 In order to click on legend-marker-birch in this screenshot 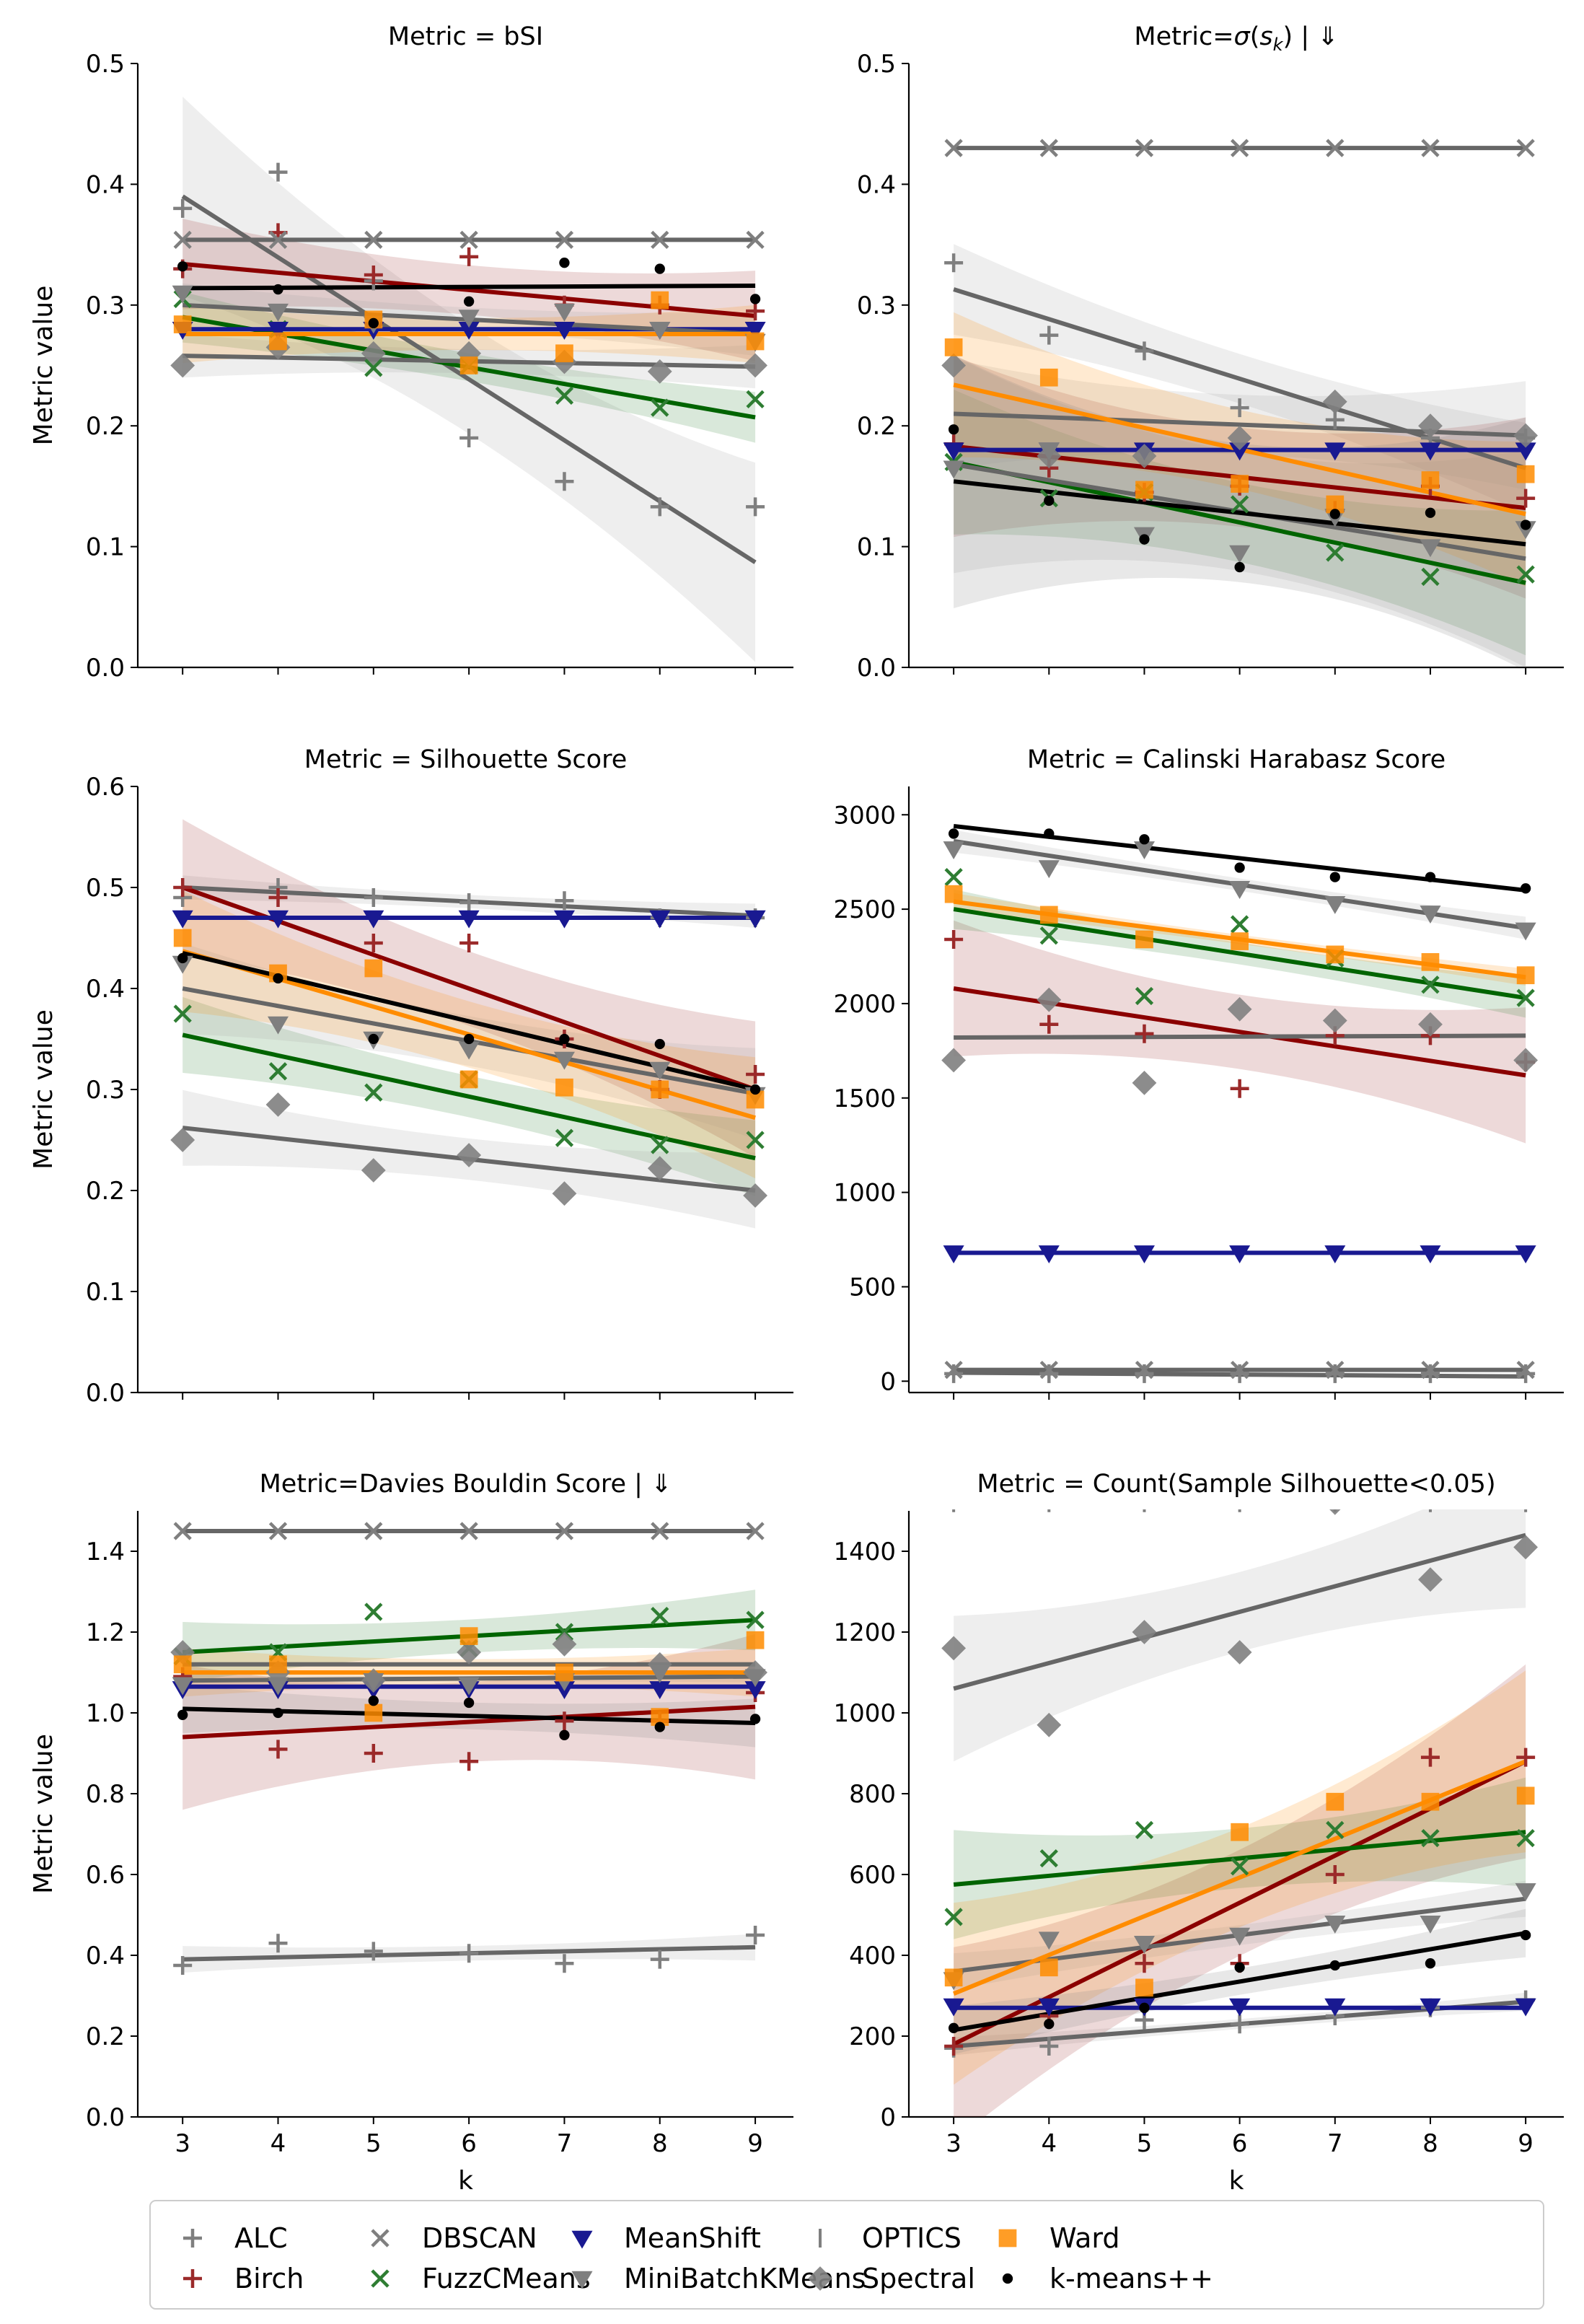, I will do `click(192, 2278)`.